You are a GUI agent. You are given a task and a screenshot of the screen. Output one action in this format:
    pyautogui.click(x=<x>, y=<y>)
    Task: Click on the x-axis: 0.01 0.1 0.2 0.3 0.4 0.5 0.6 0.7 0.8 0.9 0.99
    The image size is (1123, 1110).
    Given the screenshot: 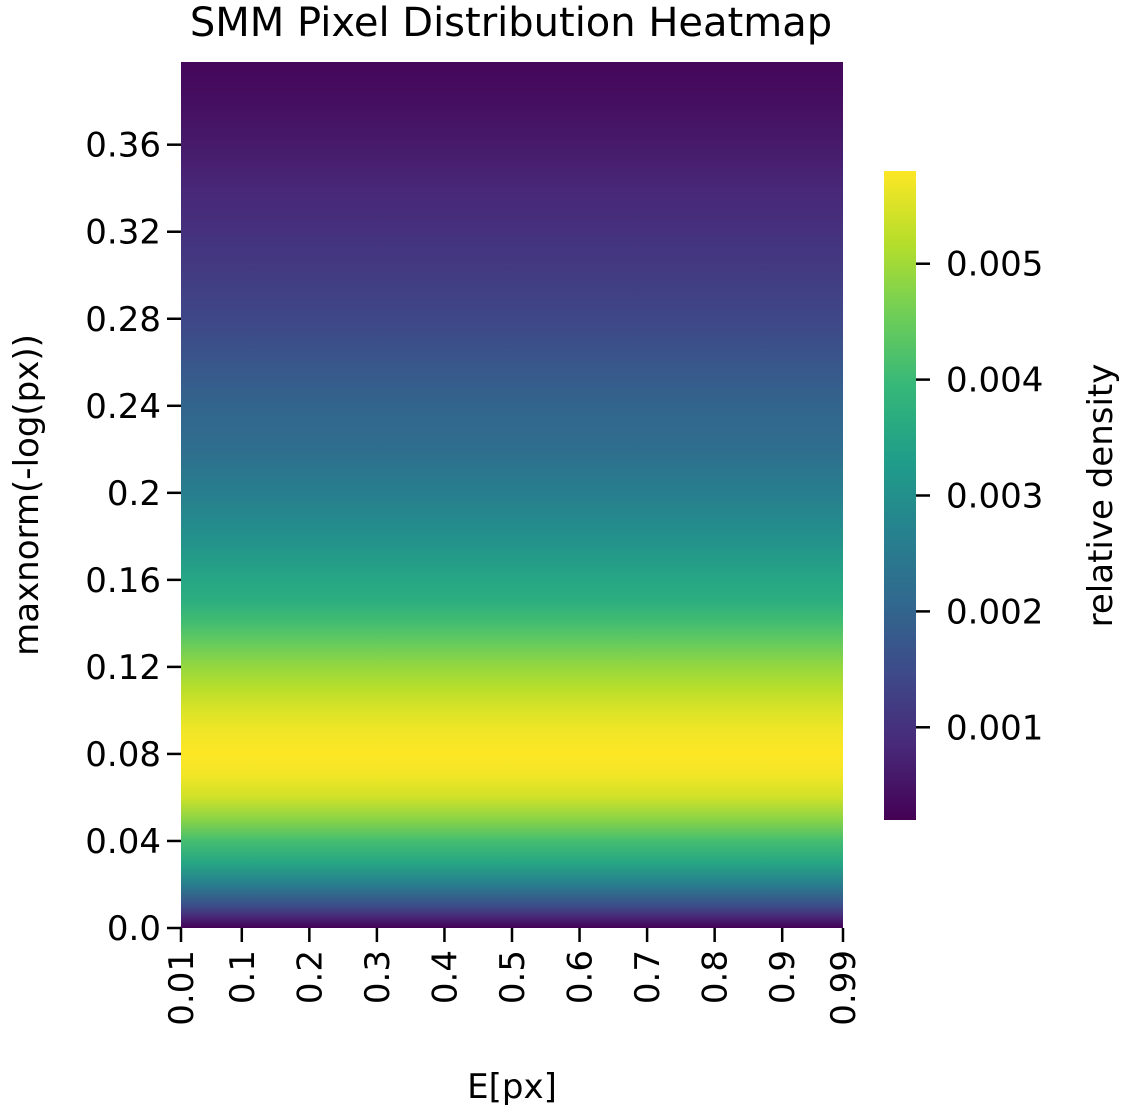 What is the action you would take?
    pyautogui.click(x=513, y=977)
    